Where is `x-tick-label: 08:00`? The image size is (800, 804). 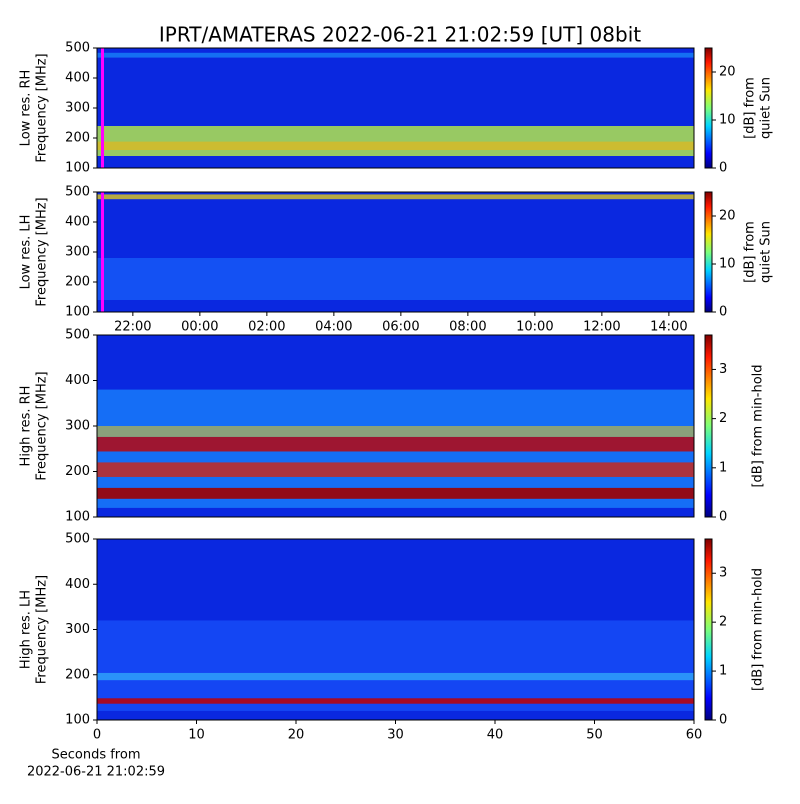
x-tick-label: 08:00 is located at coordinates (467, 327).